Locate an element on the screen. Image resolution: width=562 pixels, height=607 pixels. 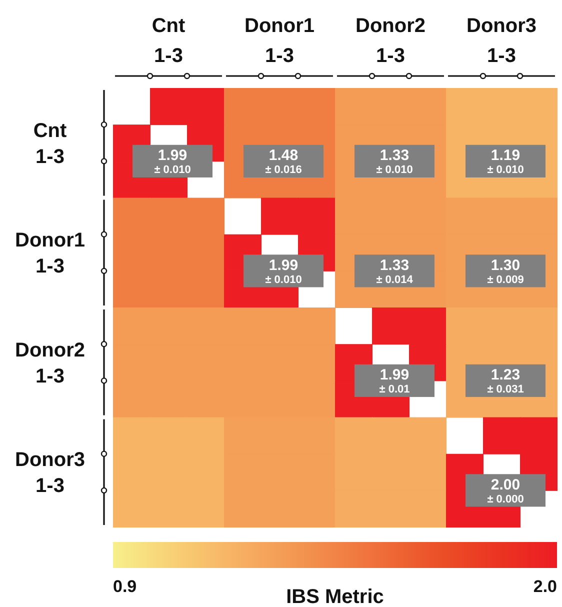
y-tick-label: Cnt 1-3 is located at coordinates (50, 144).